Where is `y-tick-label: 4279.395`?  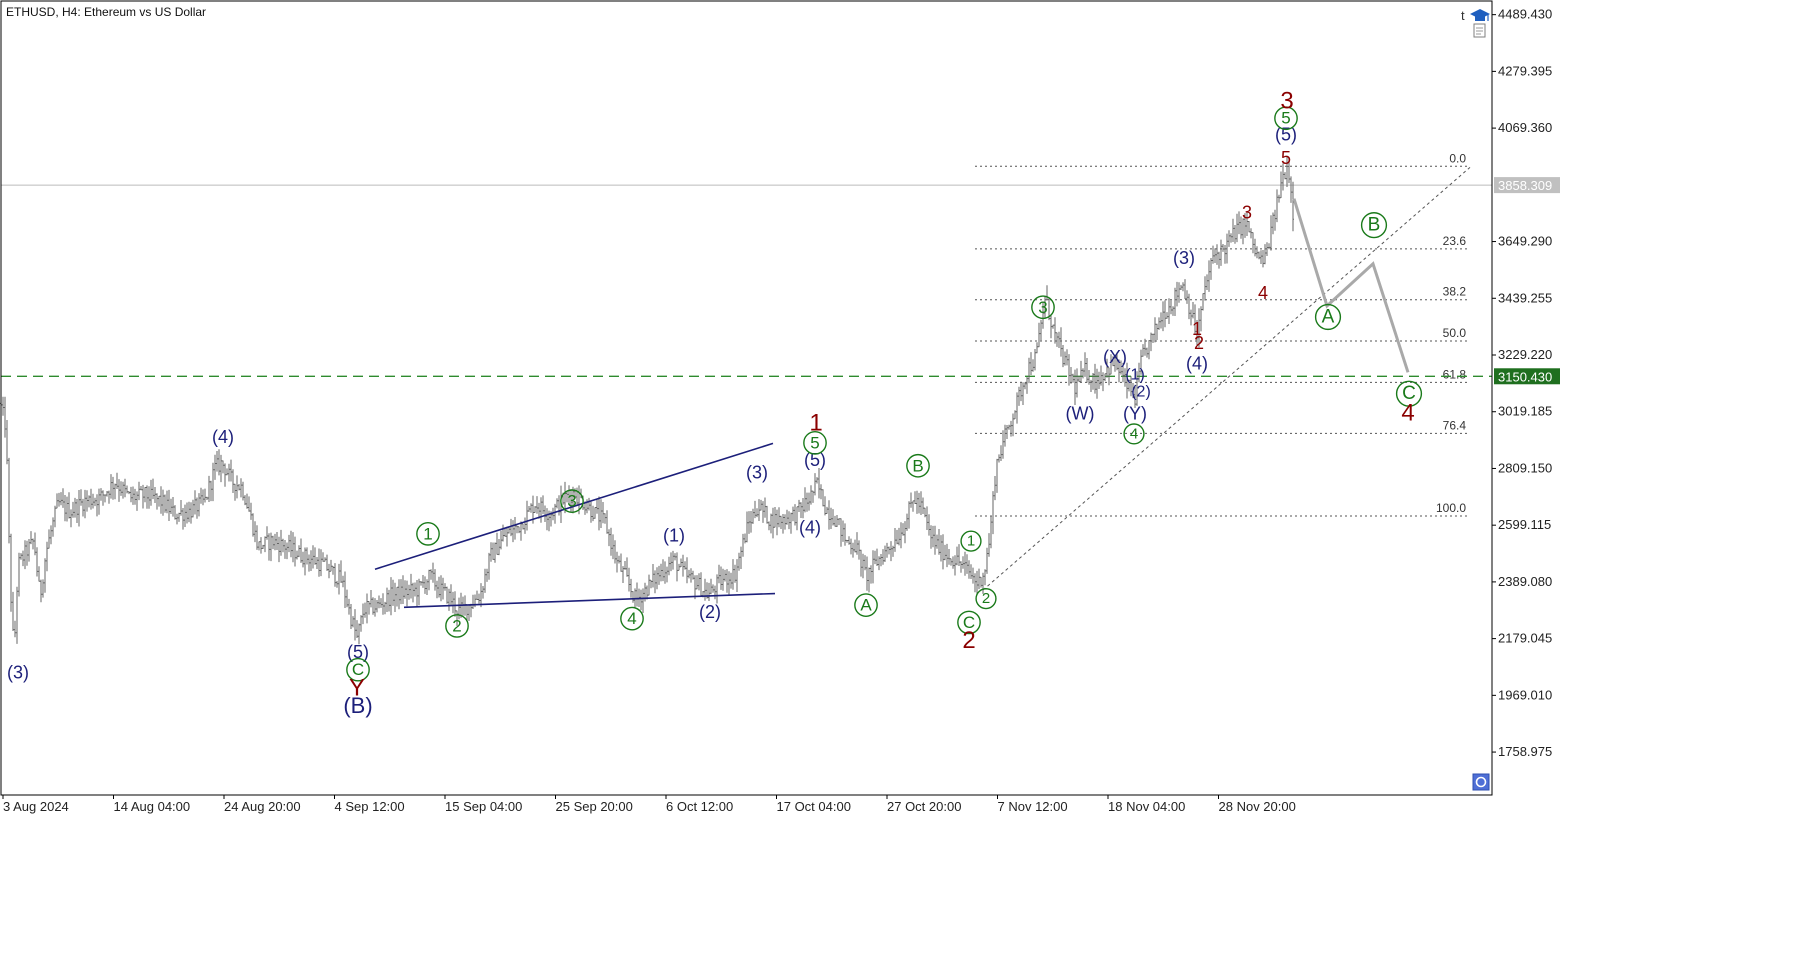
y-tick-label: 4279.395 is located at coordinates (1525, 70).